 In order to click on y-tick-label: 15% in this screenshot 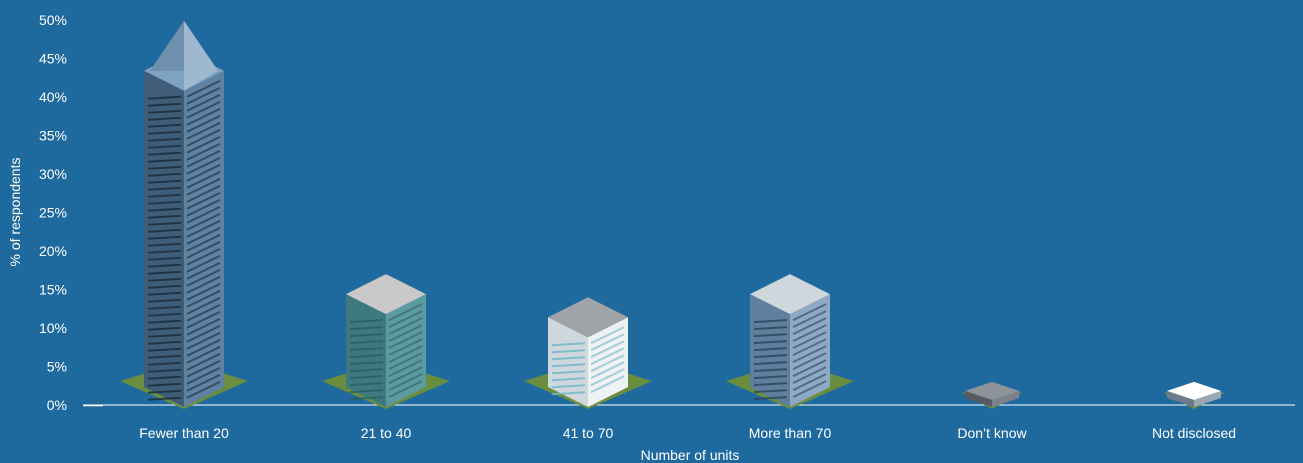, I will do `click(53, 290)`.